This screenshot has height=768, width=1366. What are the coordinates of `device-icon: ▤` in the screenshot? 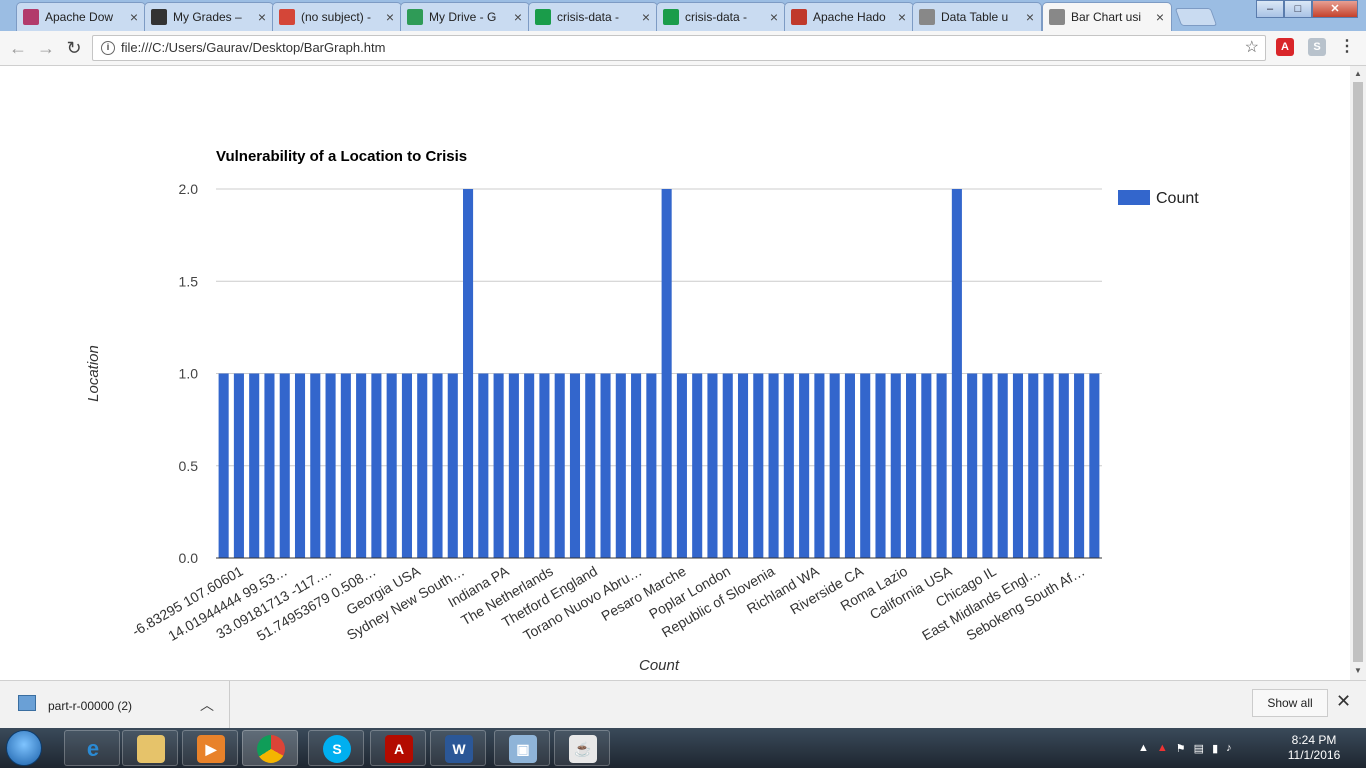 It's located at (1199, 748).